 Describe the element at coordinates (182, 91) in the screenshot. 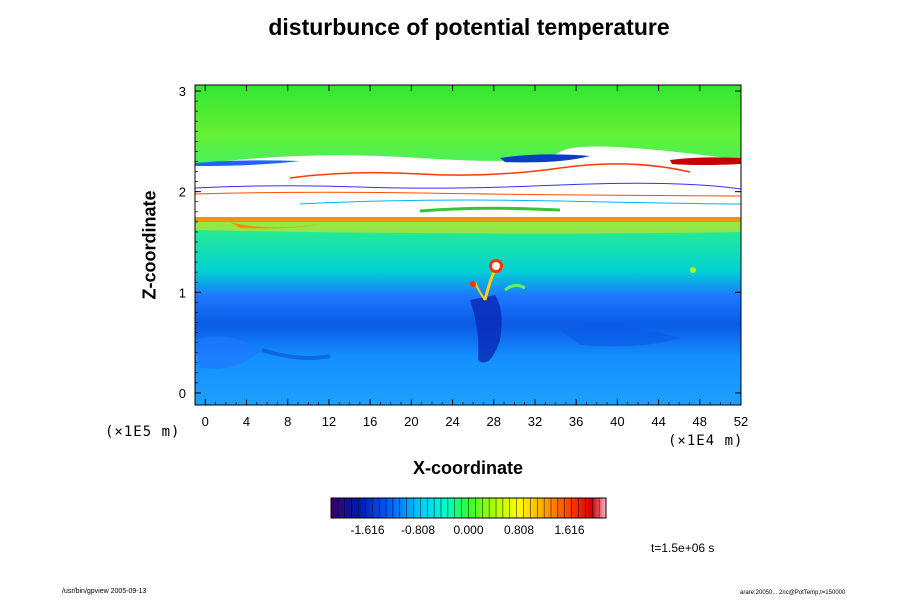

I see `y-tick-label: 3` at that location.